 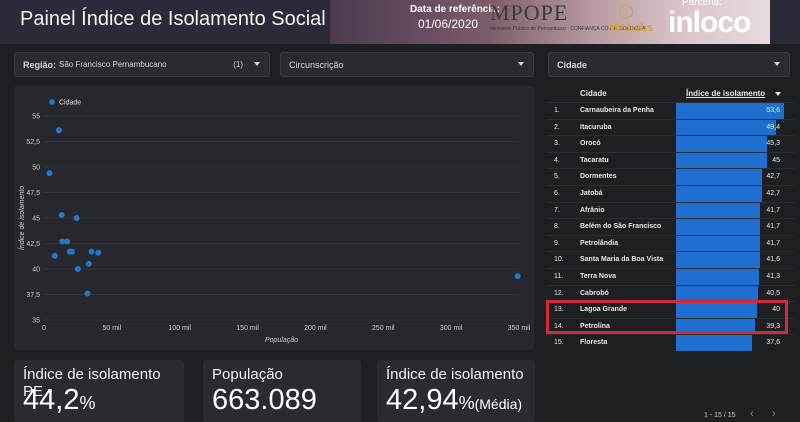 I want to click on table-row: 15. Floresta 37,6, so click(x=670, y=342).